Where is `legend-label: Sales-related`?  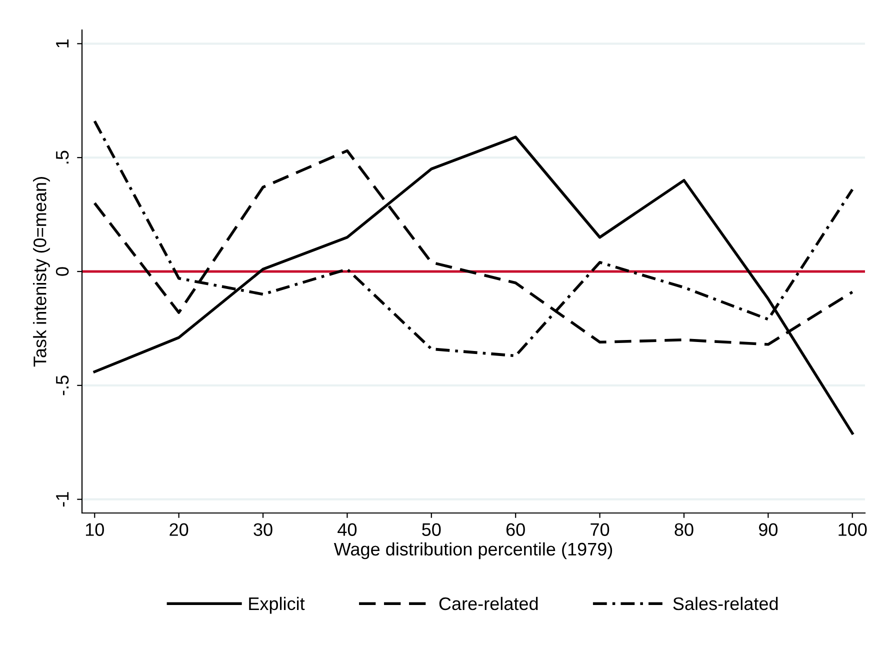 legend-label: Sales-related is located at coordinates (725, 603).